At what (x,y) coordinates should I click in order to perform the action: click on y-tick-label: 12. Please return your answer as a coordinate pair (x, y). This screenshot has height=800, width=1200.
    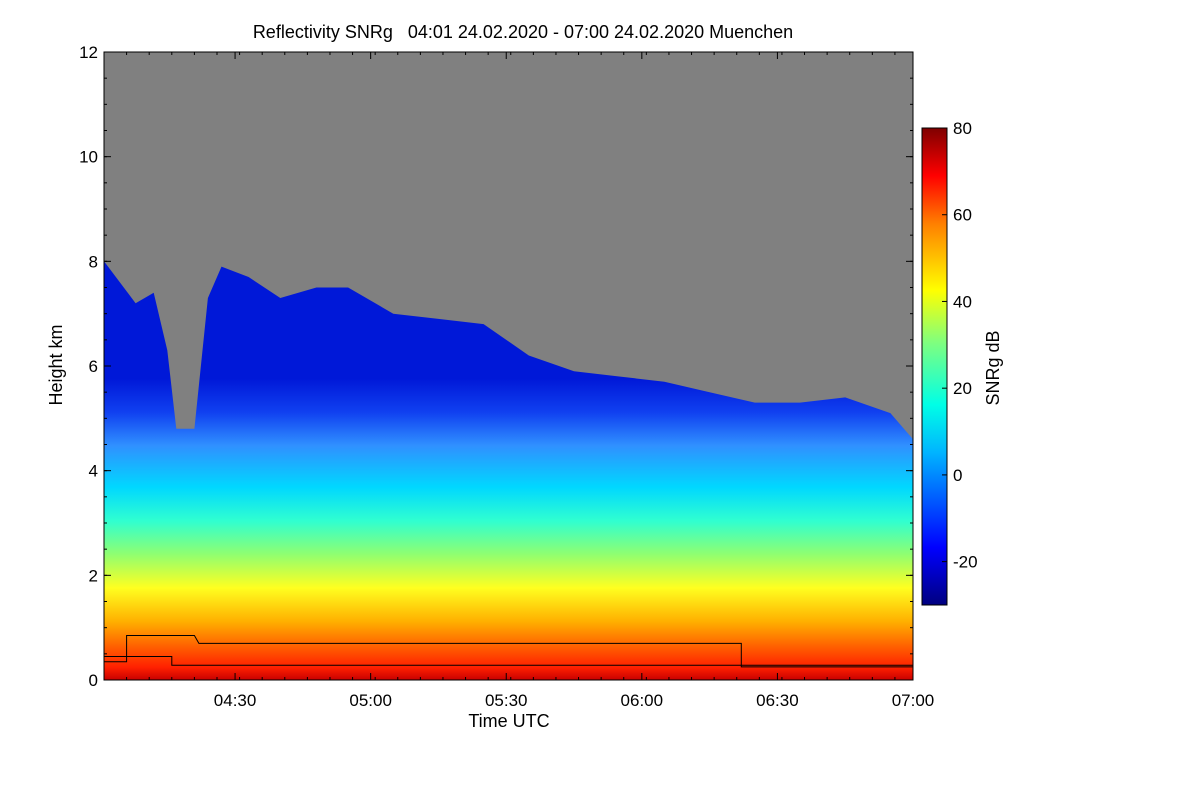
    Looking at the image, I should click on (88, 52).